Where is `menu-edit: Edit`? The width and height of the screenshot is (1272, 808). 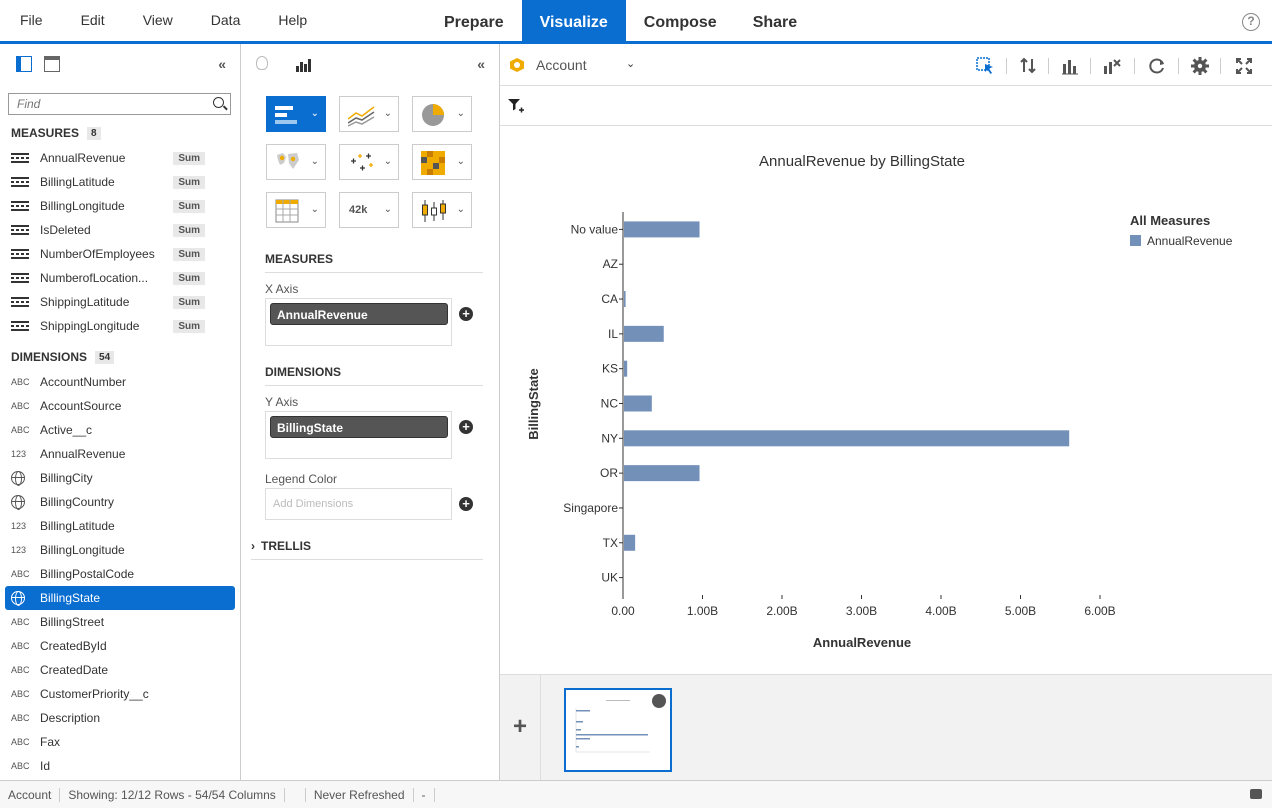 menu-edit: Edit is located at coordinates (92, 20).